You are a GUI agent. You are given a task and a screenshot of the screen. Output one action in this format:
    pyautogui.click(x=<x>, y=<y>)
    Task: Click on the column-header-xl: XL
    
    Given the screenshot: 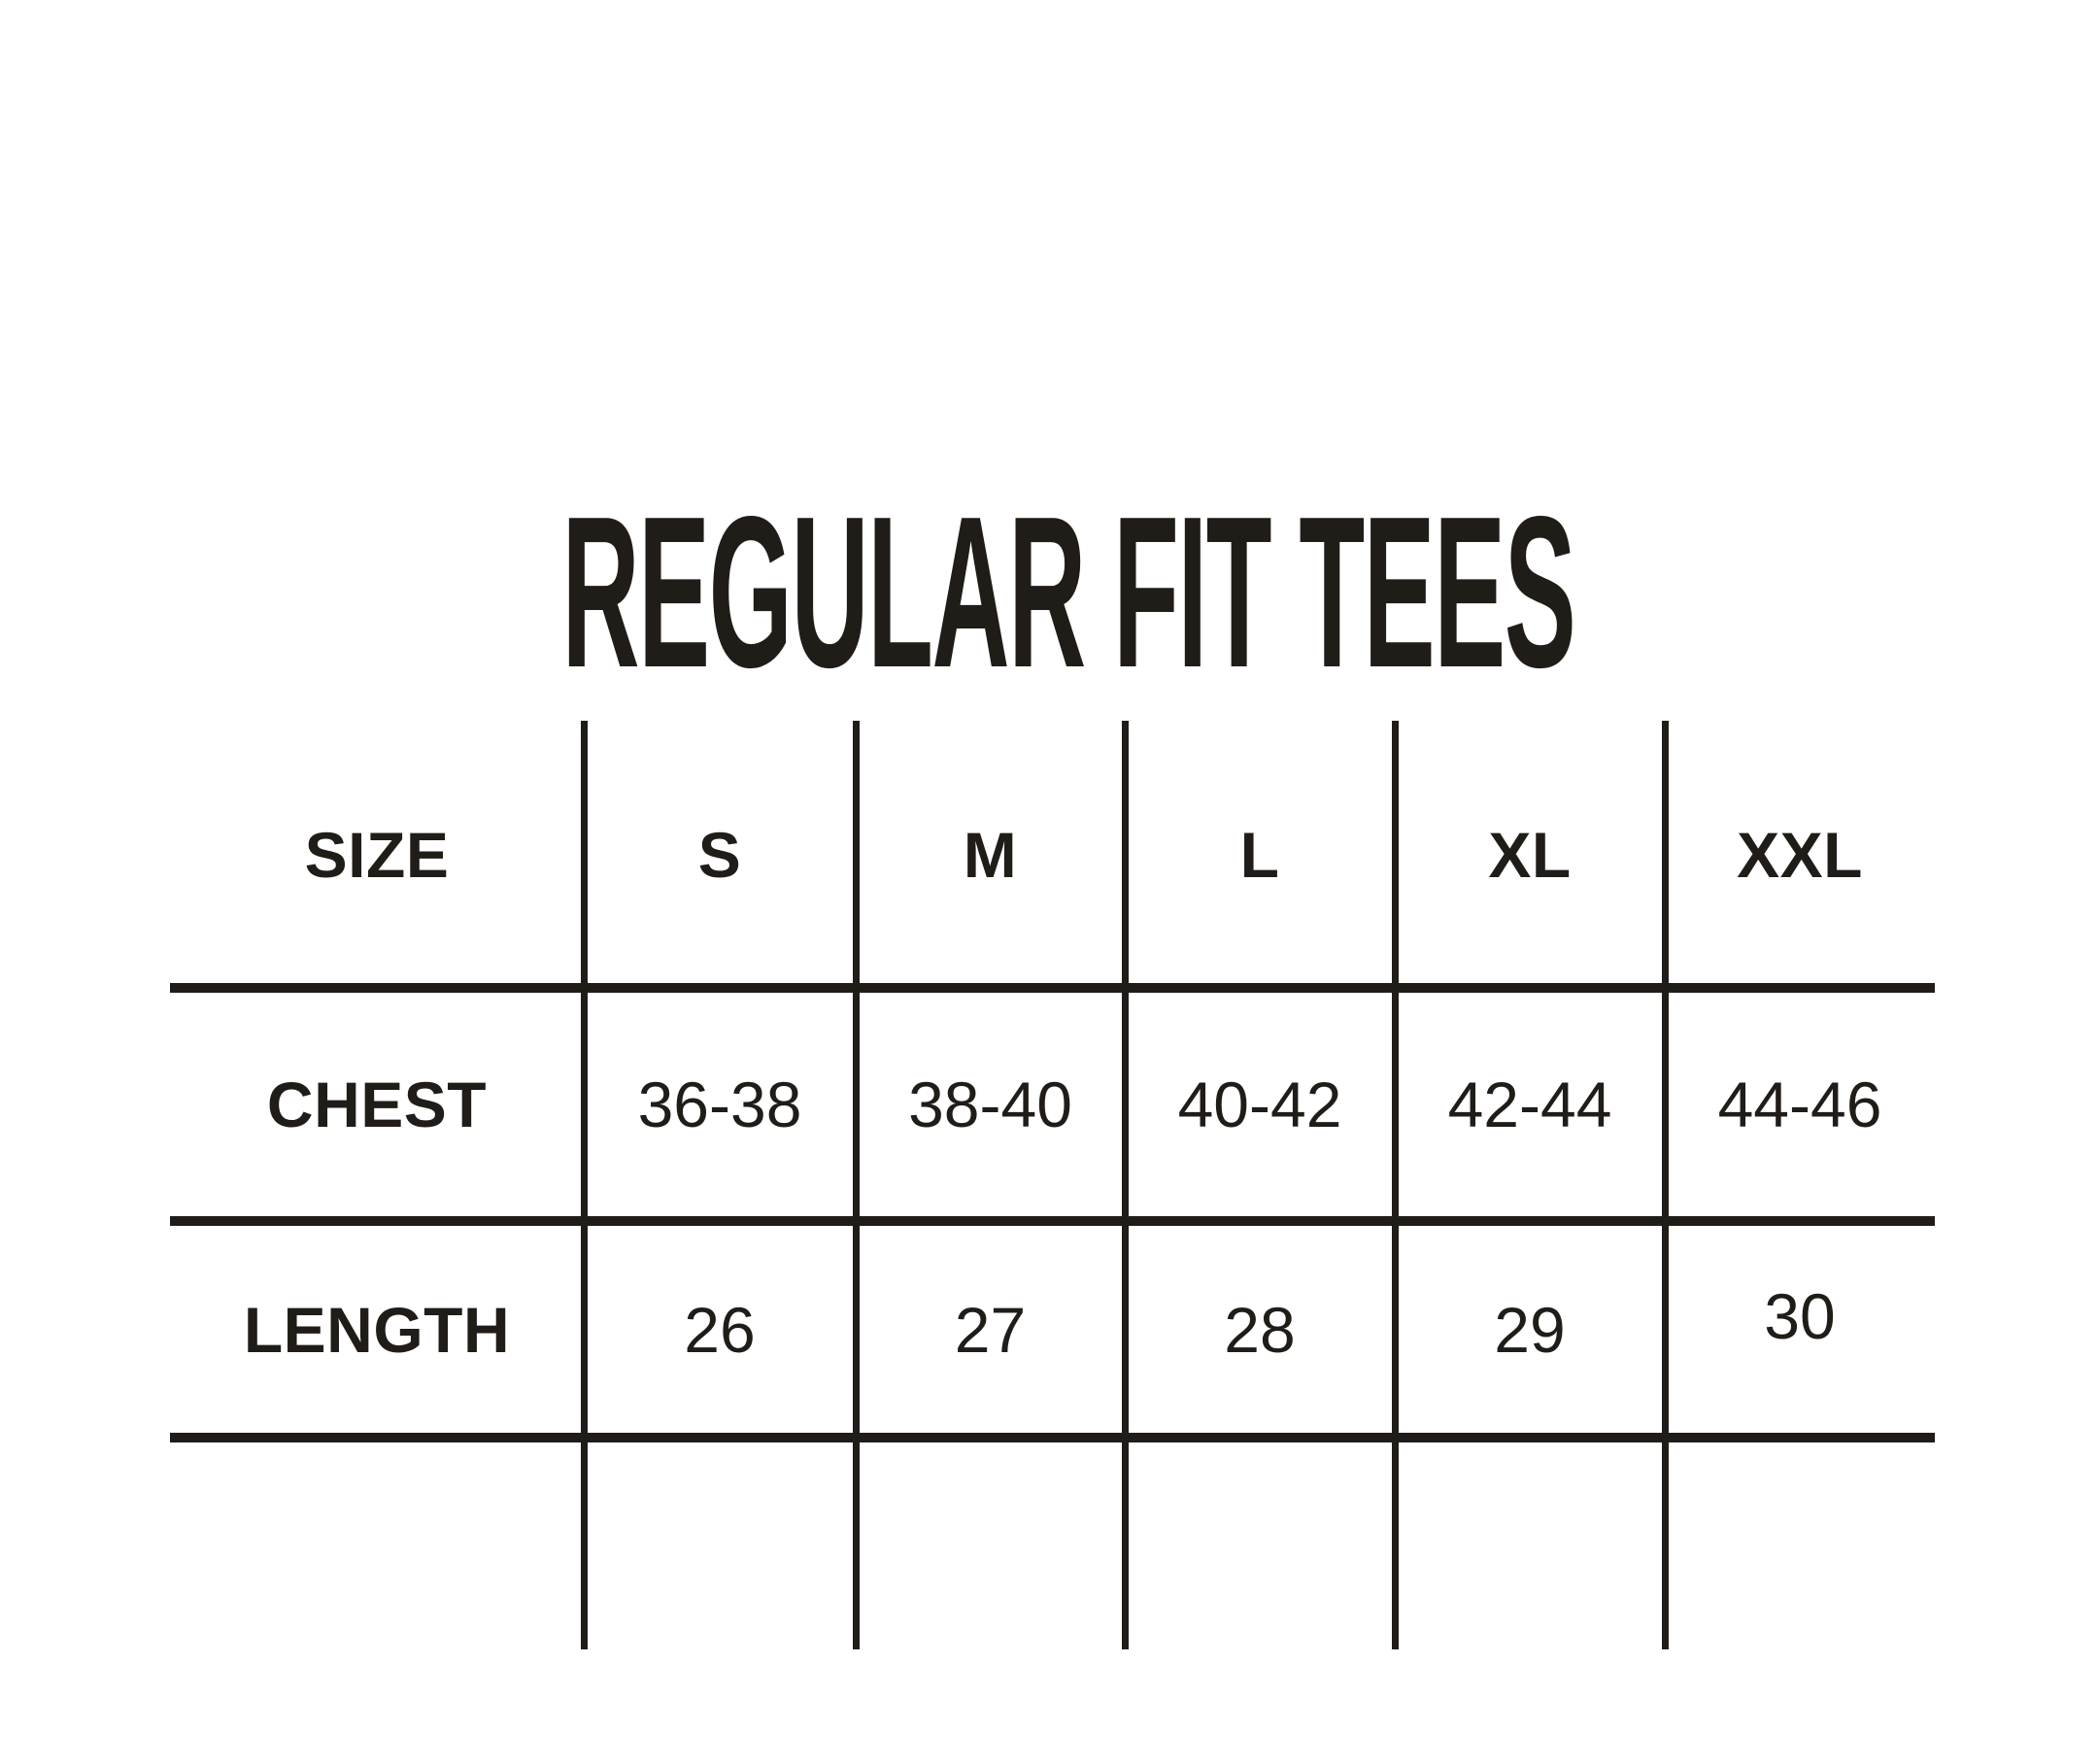 What is the action you would take?
    pyautogui.click(x=1530, y=854)
    